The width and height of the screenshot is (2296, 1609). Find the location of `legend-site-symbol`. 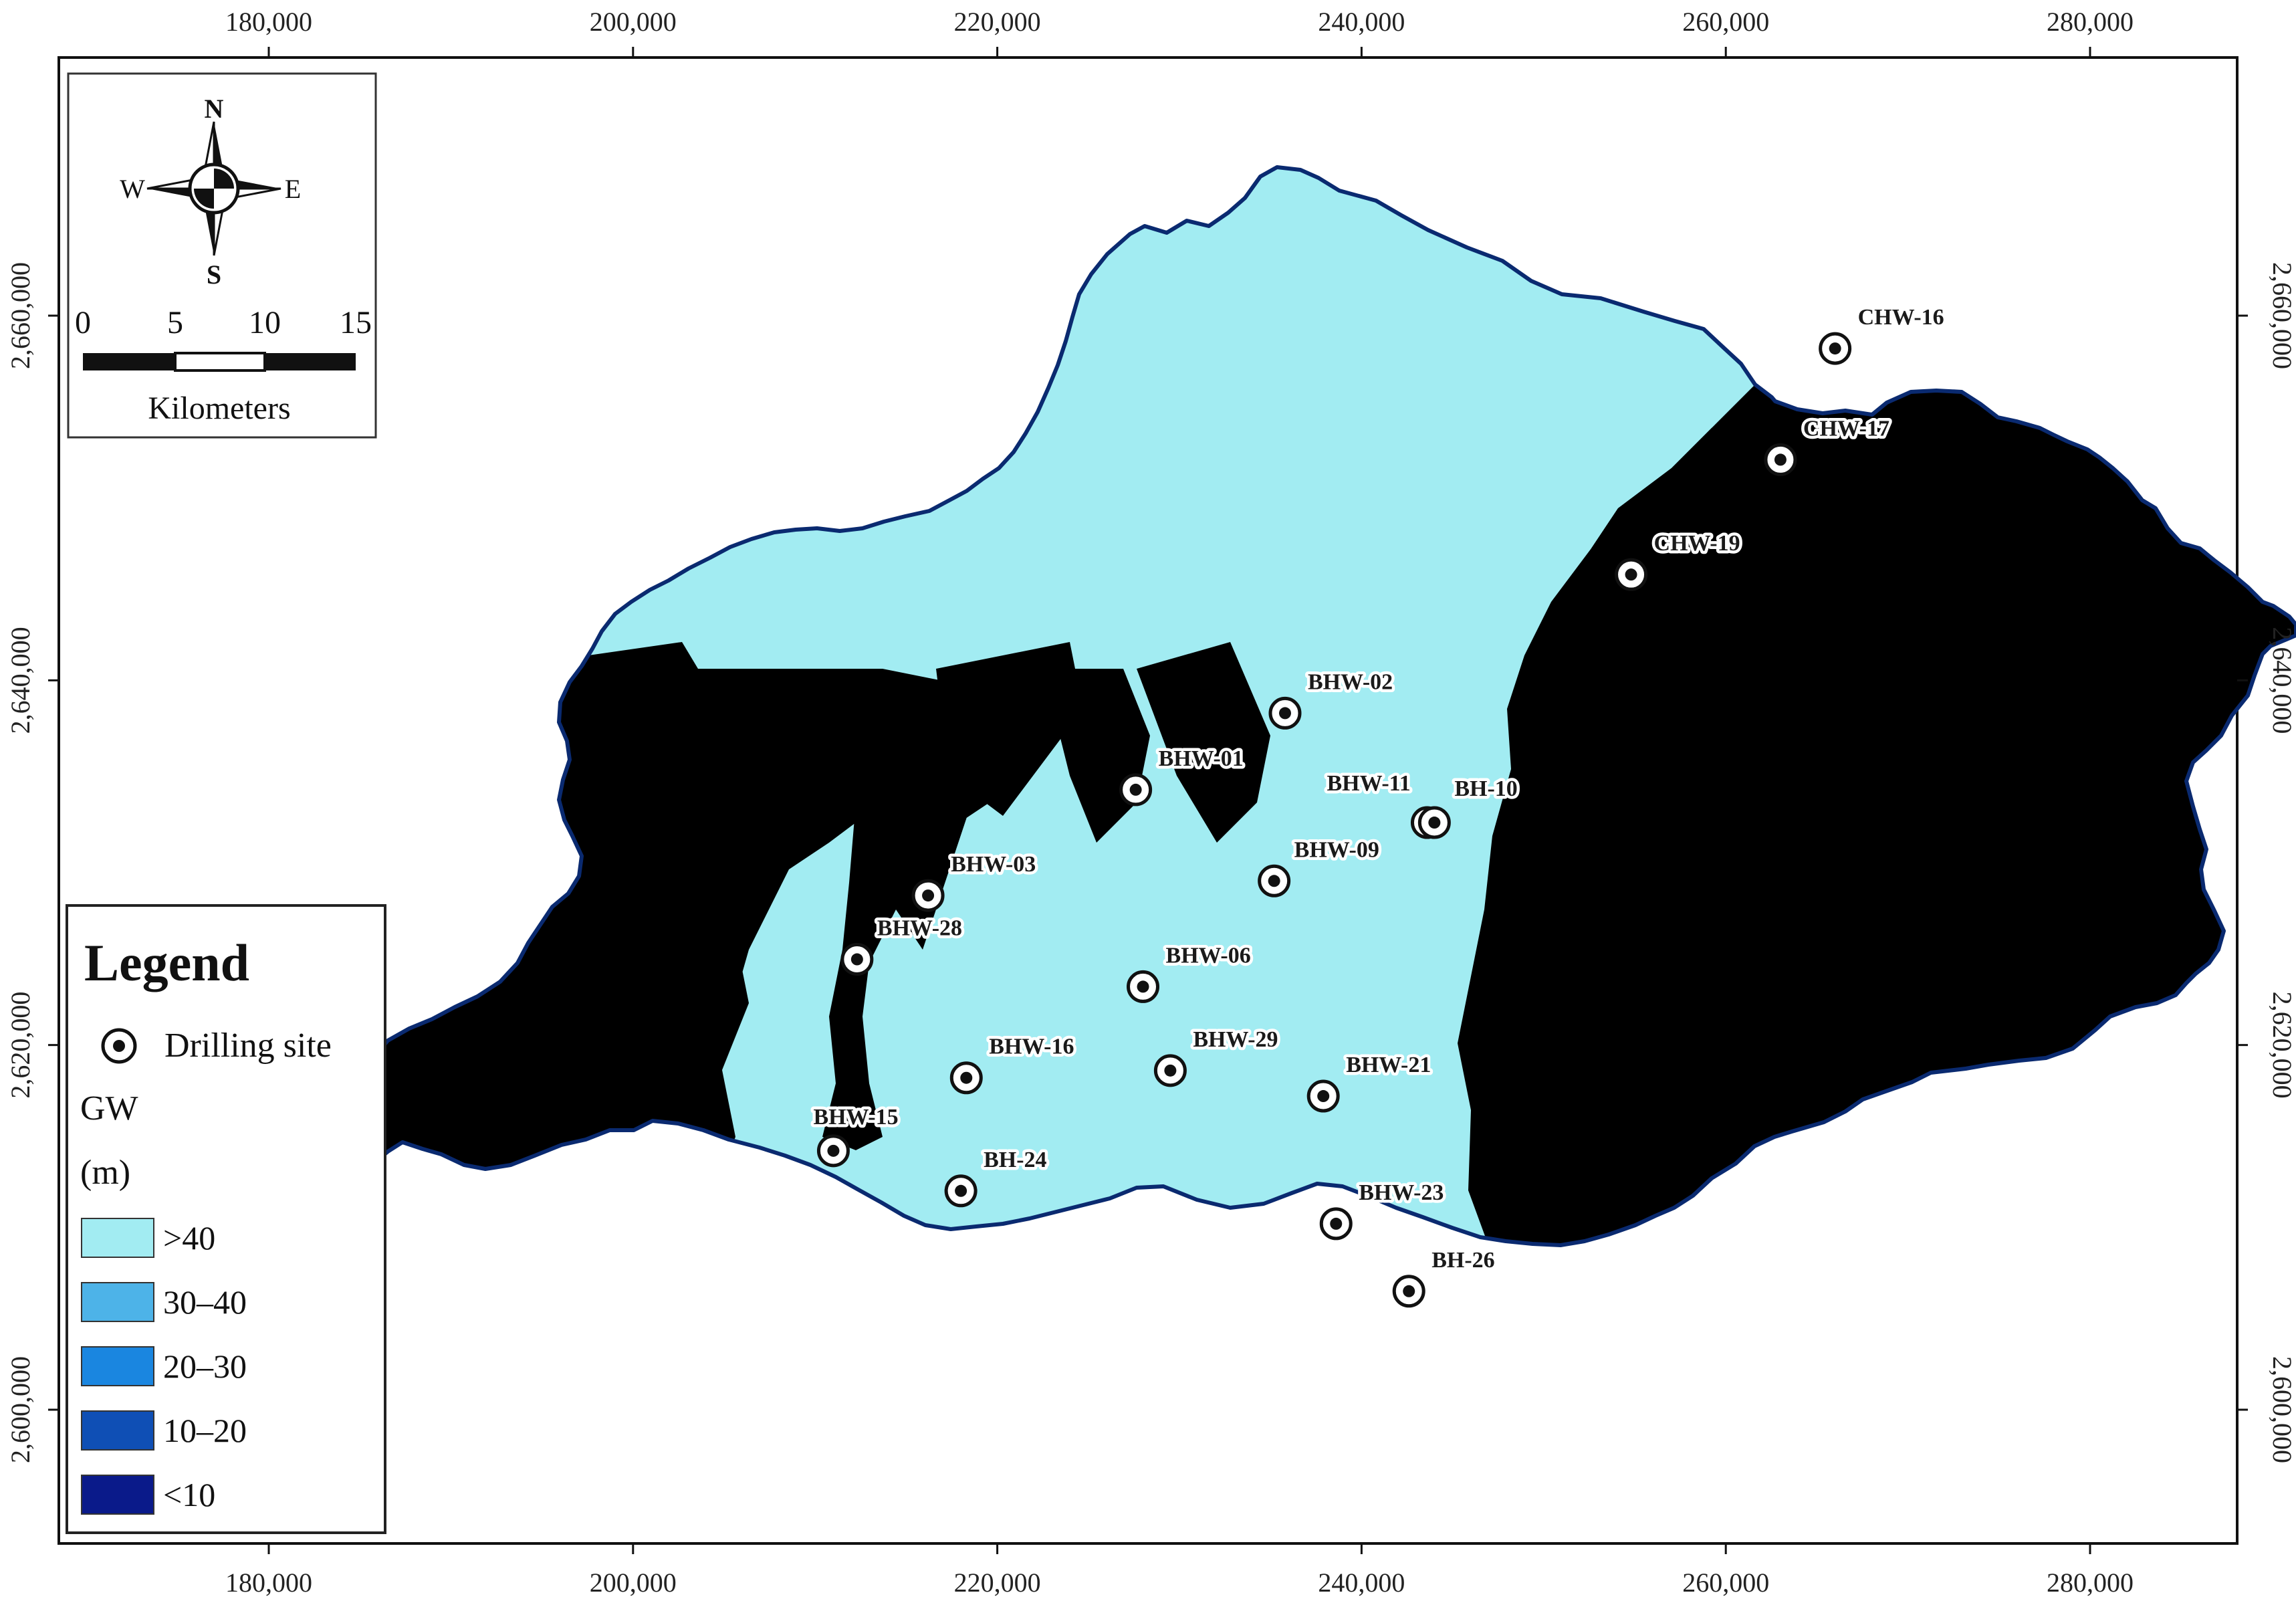

legend-site-symbol is located at coordinates (119, 1046).